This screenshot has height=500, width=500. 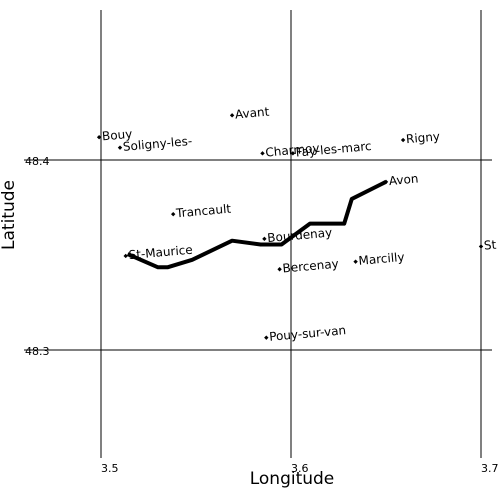 I want to click on place-label: Bouy, so click(x=116, y=135).